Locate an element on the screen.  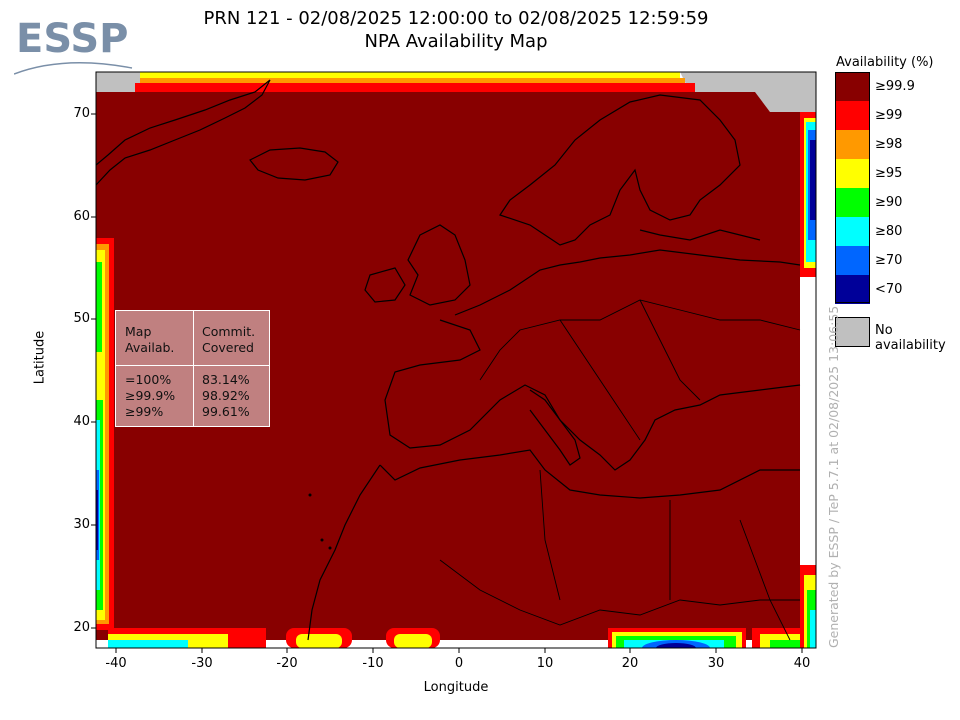
x-tick-label: 10 is located at coordinates (545, 663).